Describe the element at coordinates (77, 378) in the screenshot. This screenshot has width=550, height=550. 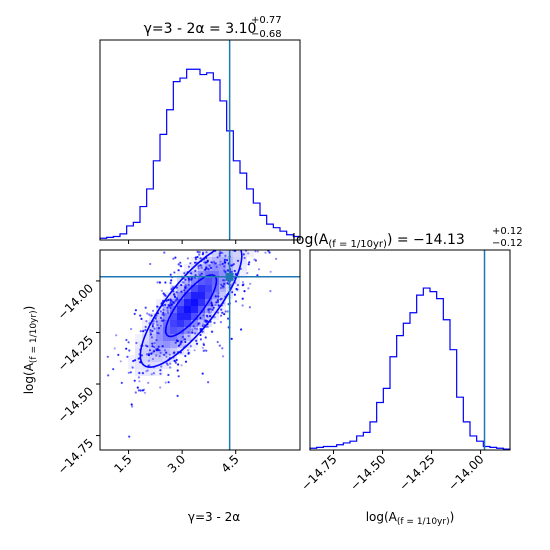
I see `joint-y-ticks: −14.00 −14.25 −14.50 −14.75` at that location.